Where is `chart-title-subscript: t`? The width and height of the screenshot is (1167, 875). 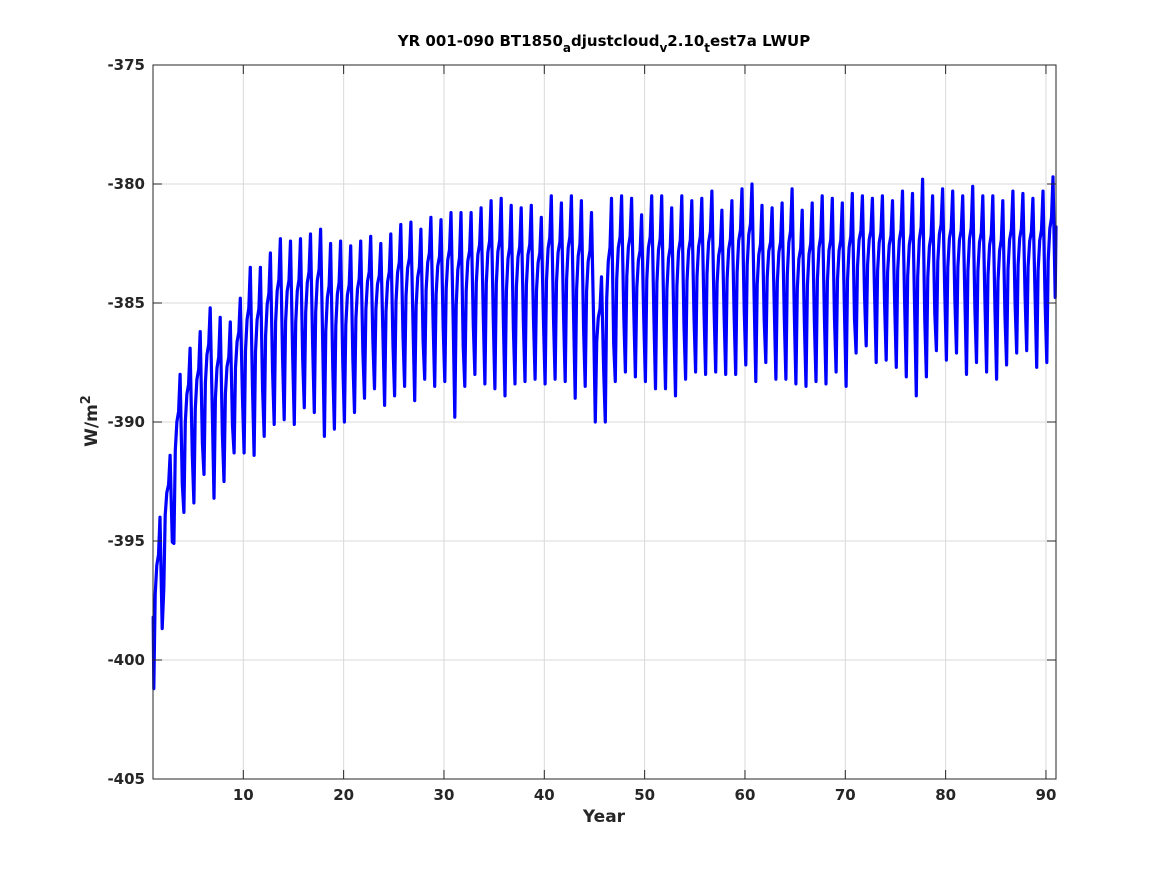 chart-title-subscript: t is located at coordinates (707, 48).